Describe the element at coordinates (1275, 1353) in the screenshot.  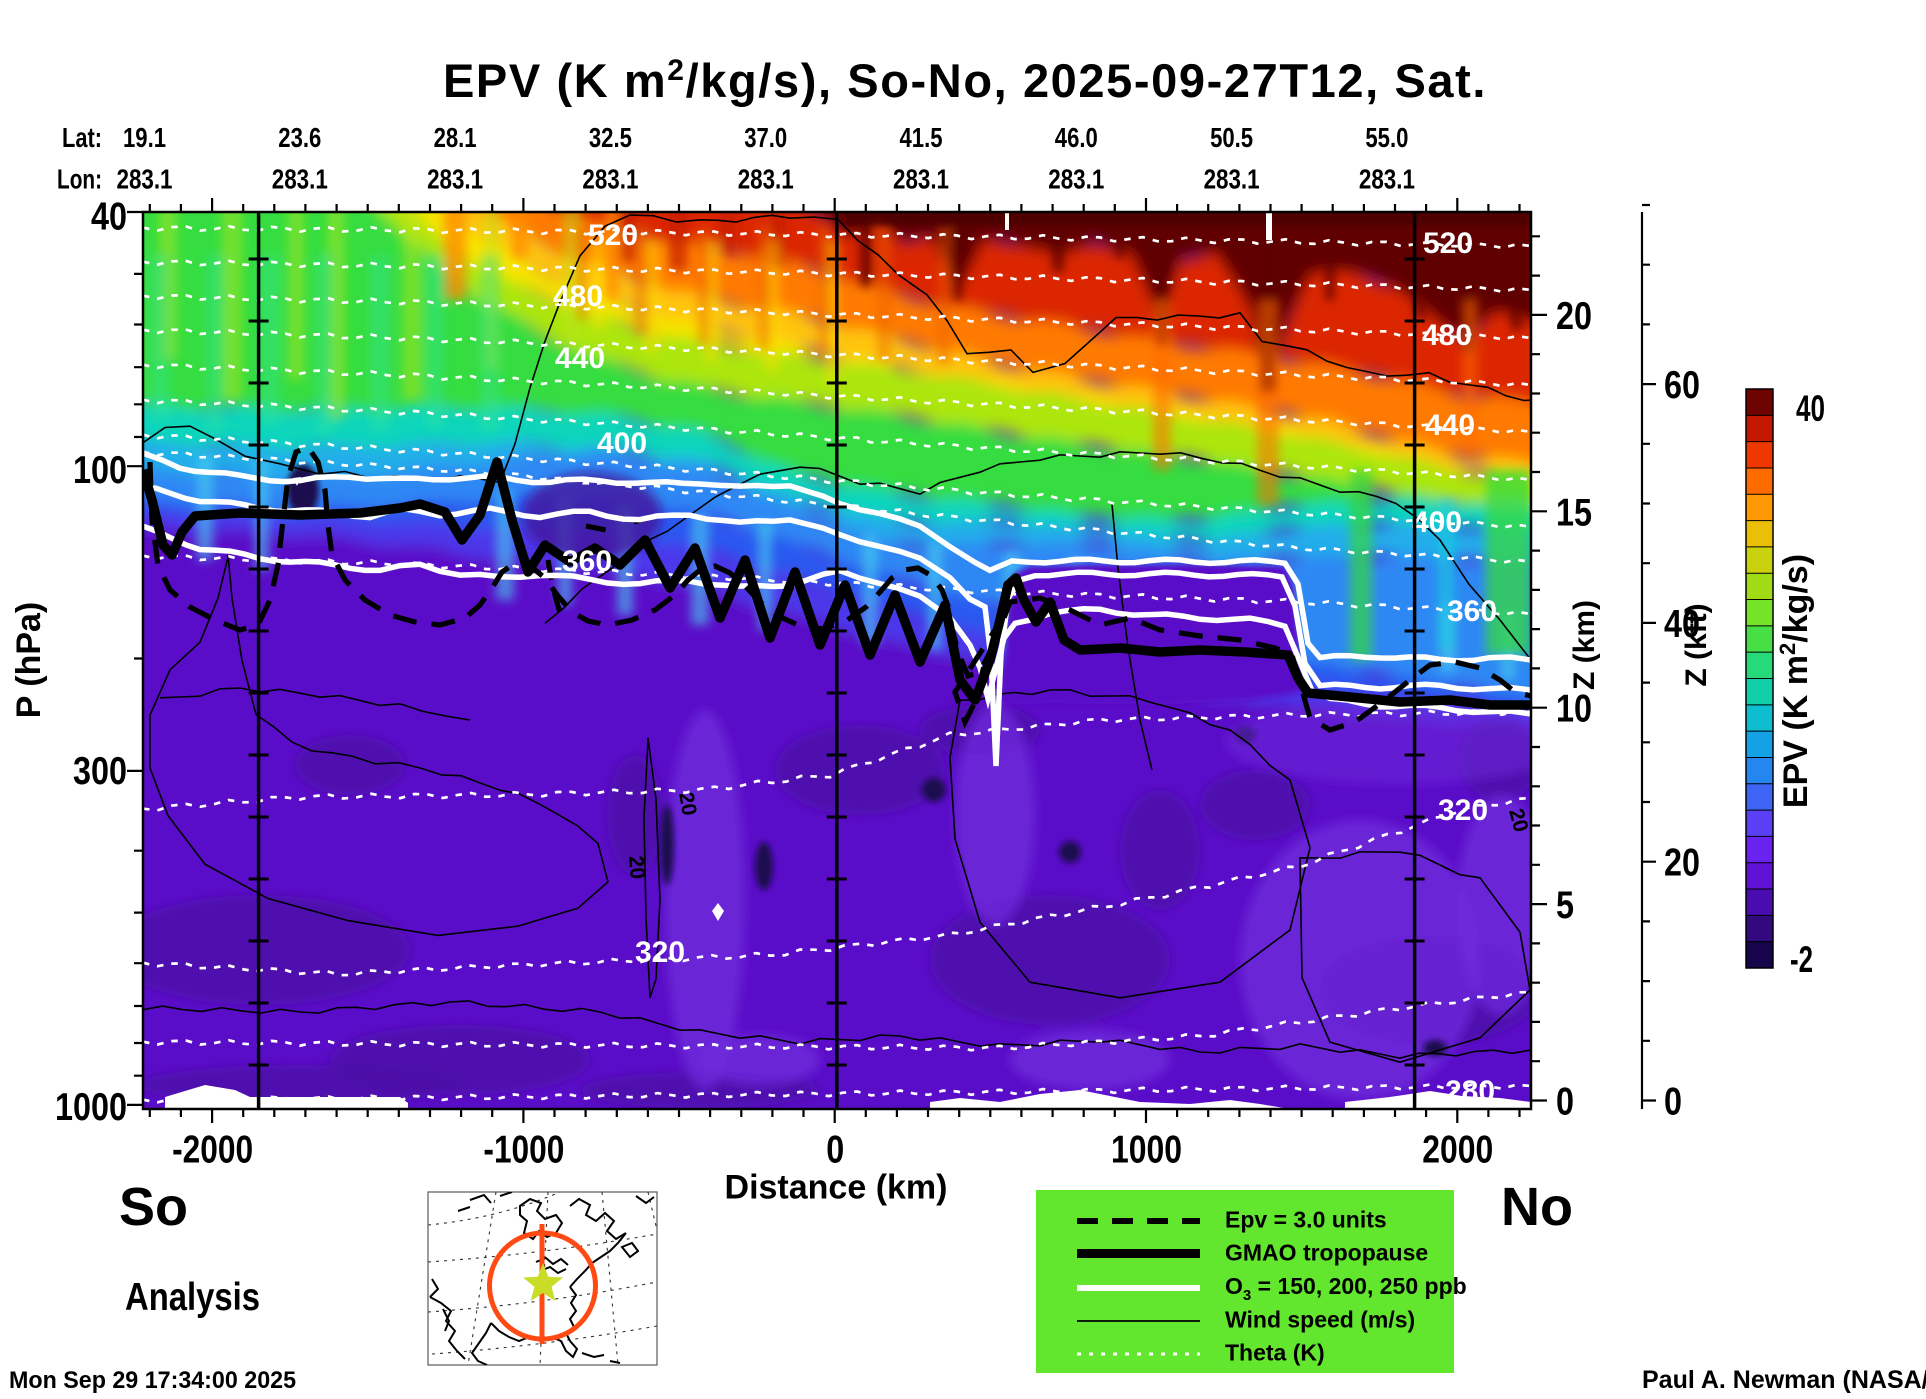
I see `svg-text: Theta (K)` at that location.